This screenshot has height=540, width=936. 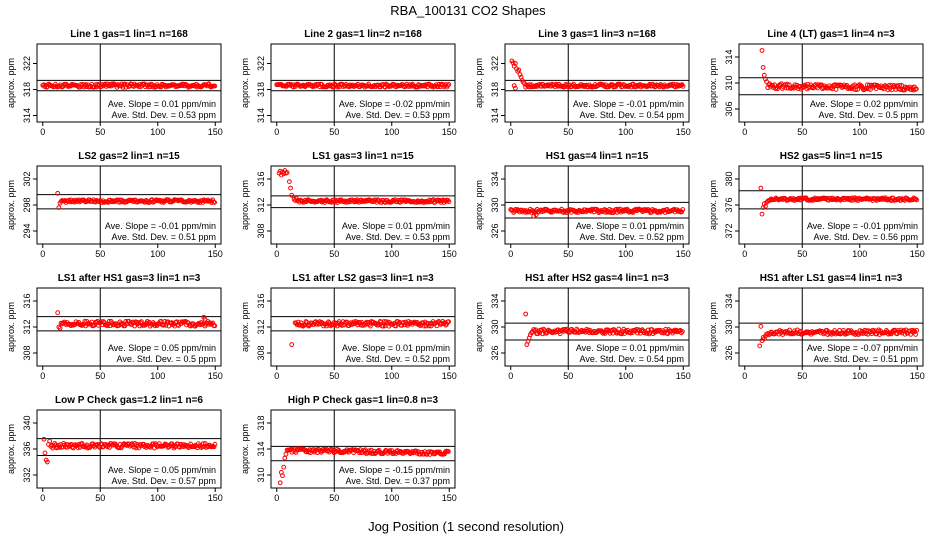 What do you see at coordinates (398, 115) in the screenshot?
I see `std-dev-annotation: Ave. Std. Dev. = 0.53 ppm` at bounding box center [398, 115].